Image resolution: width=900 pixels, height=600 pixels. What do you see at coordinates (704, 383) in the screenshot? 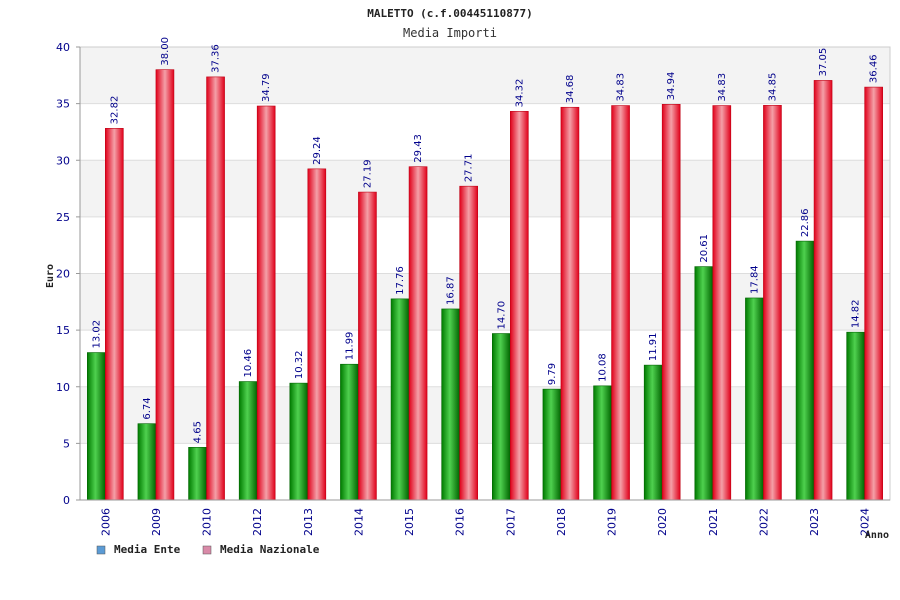
I see `bar-media-ente-2021` at bounding box center [704, 383].